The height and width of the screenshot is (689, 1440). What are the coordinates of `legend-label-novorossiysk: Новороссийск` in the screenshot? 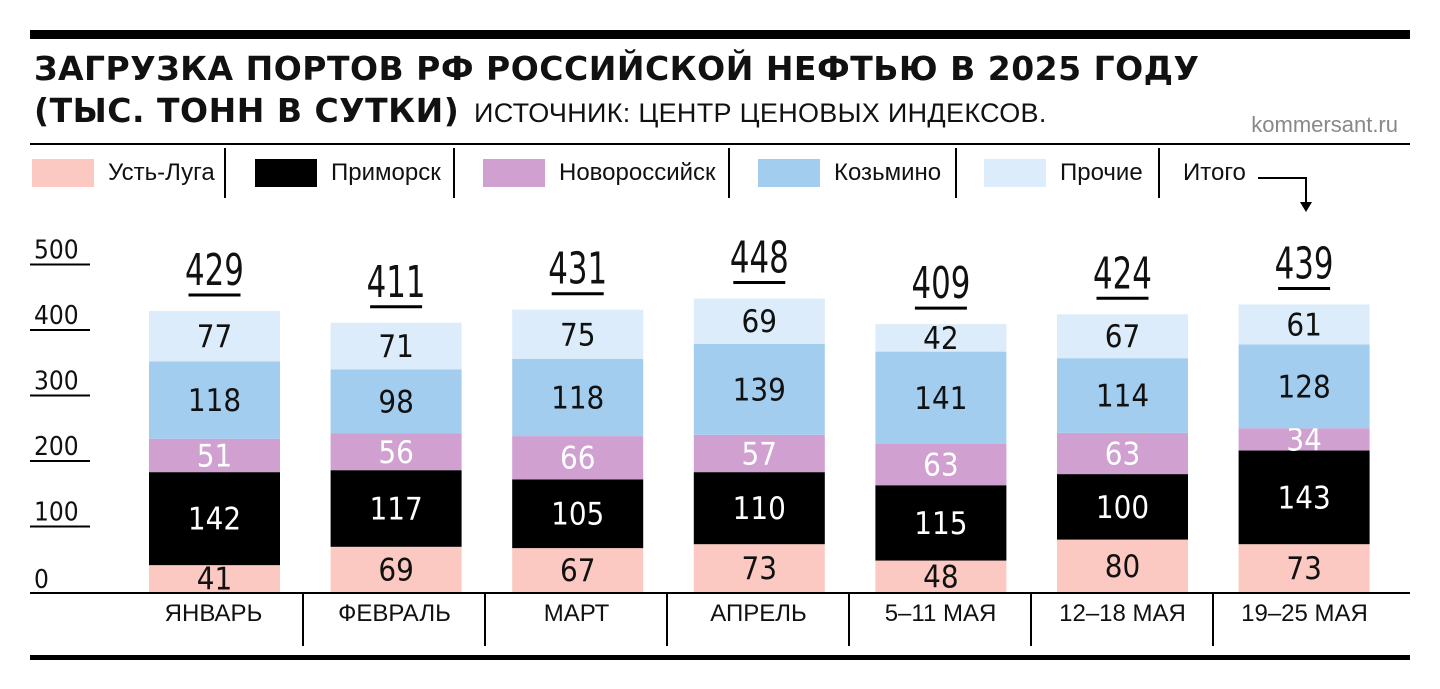 It's located at (637, 172).